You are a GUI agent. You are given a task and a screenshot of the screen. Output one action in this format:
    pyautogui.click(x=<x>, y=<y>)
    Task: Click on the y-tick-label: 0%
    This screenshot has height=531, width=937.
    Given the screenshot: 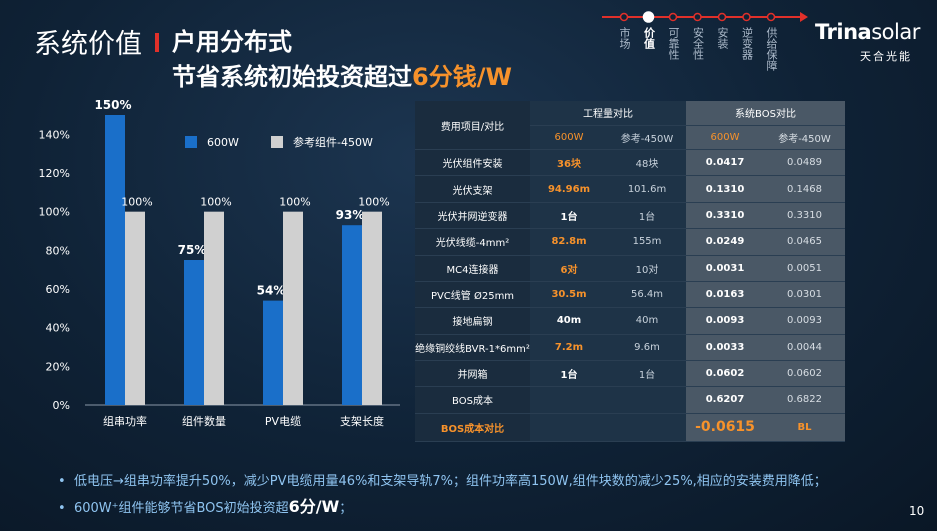 What is the action you would take?
    pyautogui.click(x=61, y=405)
    